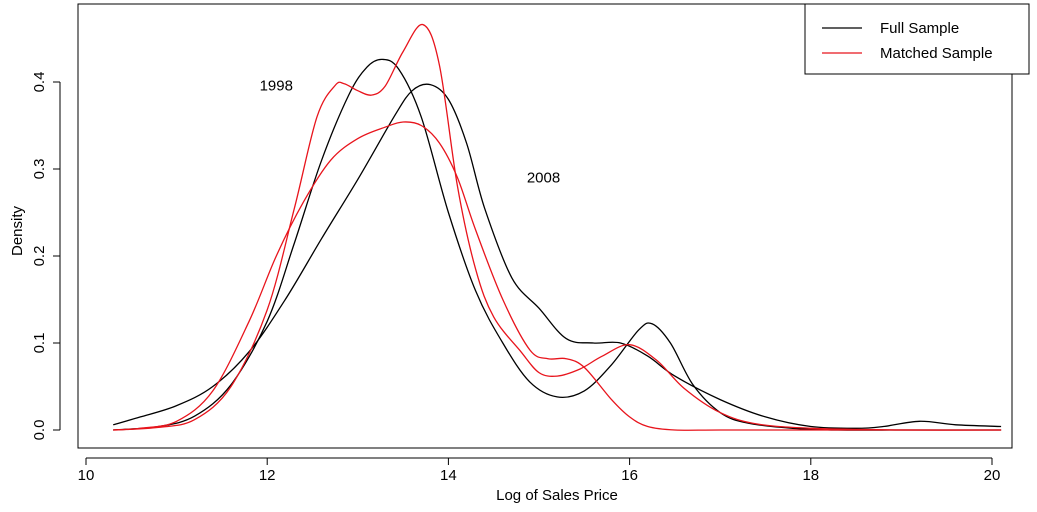 This screenshot has width=1037, height=512. I want to click on x-tick-label: 12, so click(267, 475).